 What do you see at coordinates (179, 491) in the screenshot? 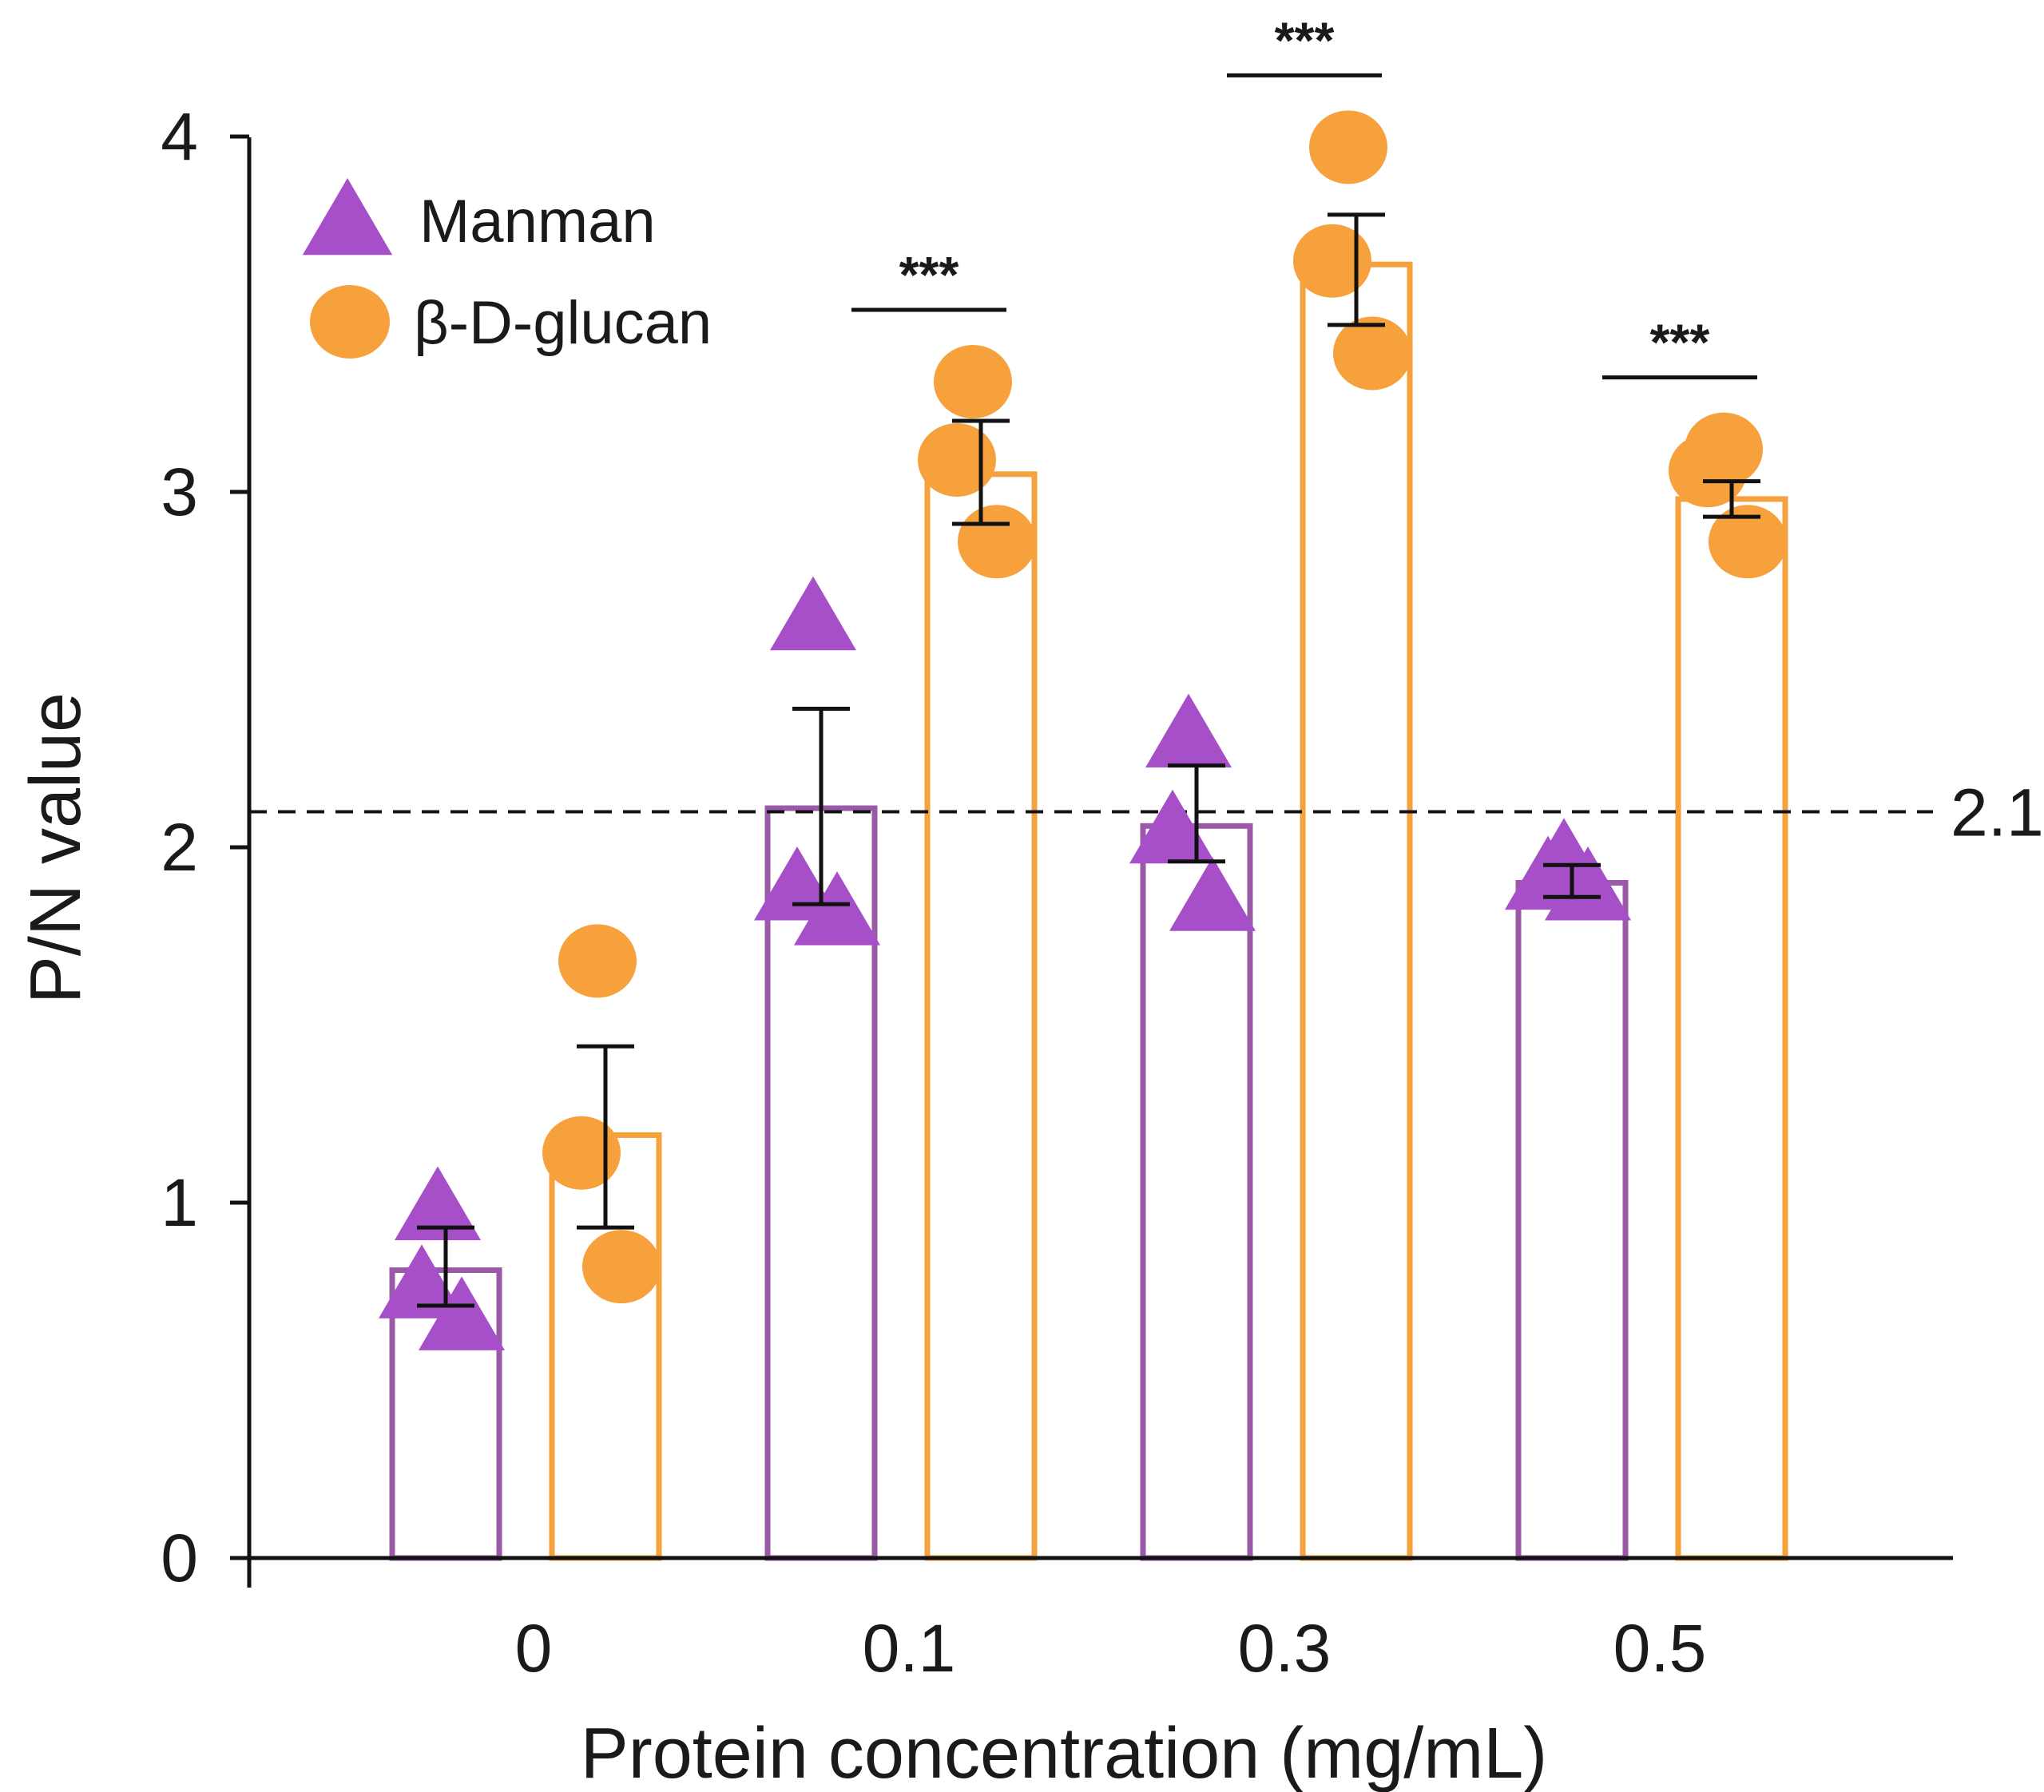
I see `y-tick-label: 3` at bounding box center [179, 491].